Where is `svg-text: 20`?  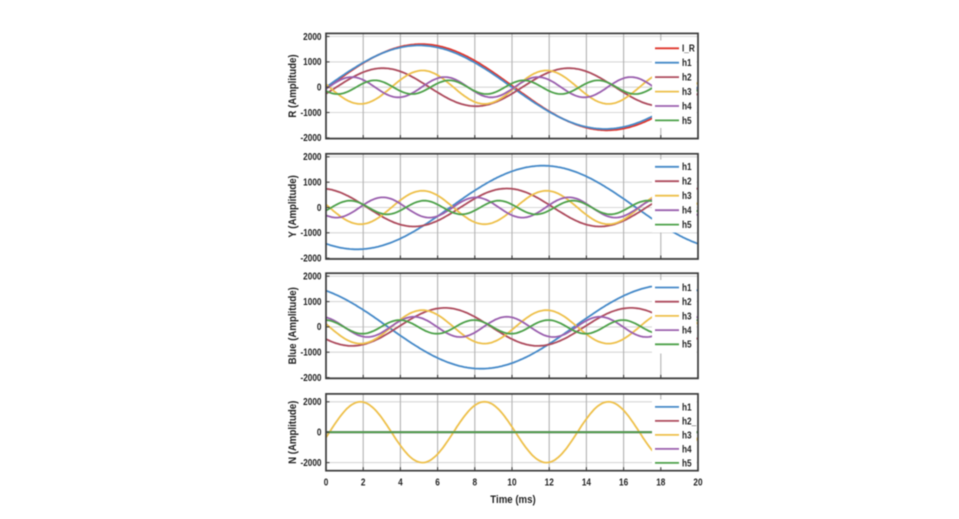 svg-text: 20 is located at coordinates (697, 482).